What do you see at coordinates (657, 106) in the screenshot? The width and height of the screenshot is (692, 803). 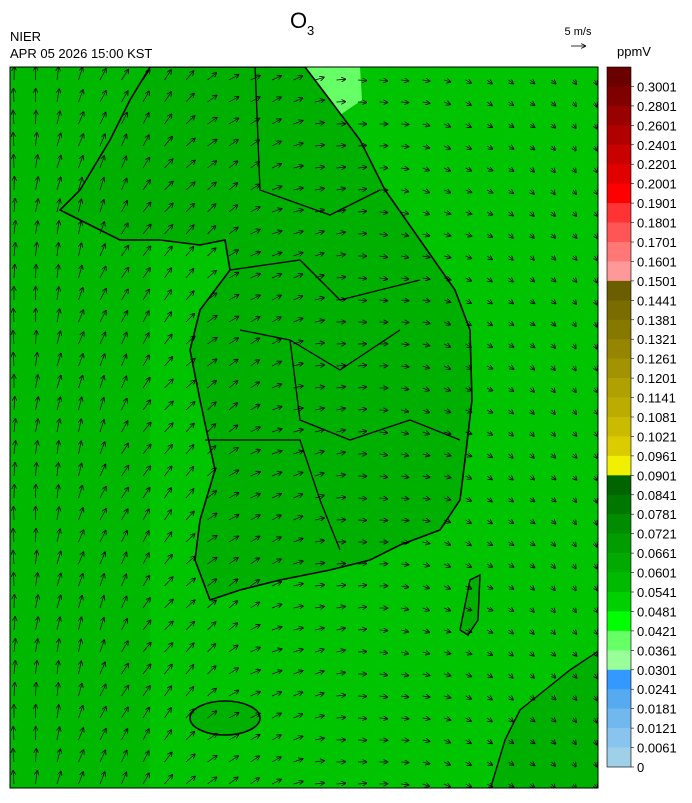 I see `colorbar-tick-label: 0.2801` at bounding box center [657, 106].